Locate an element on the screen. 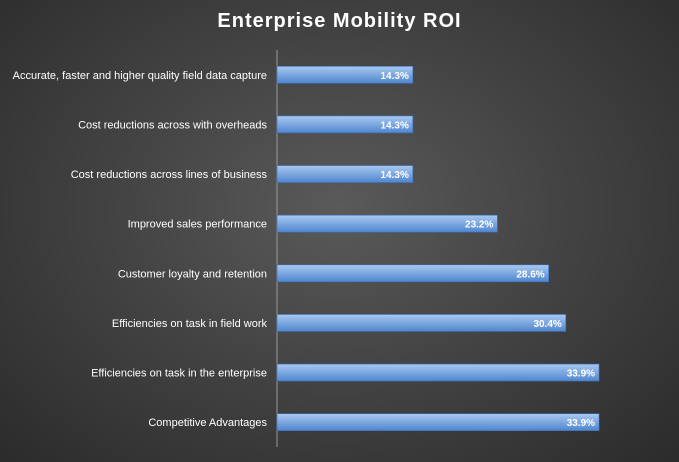  category-label: Cost reductions across with overheads is located at coordinates (172, 125).